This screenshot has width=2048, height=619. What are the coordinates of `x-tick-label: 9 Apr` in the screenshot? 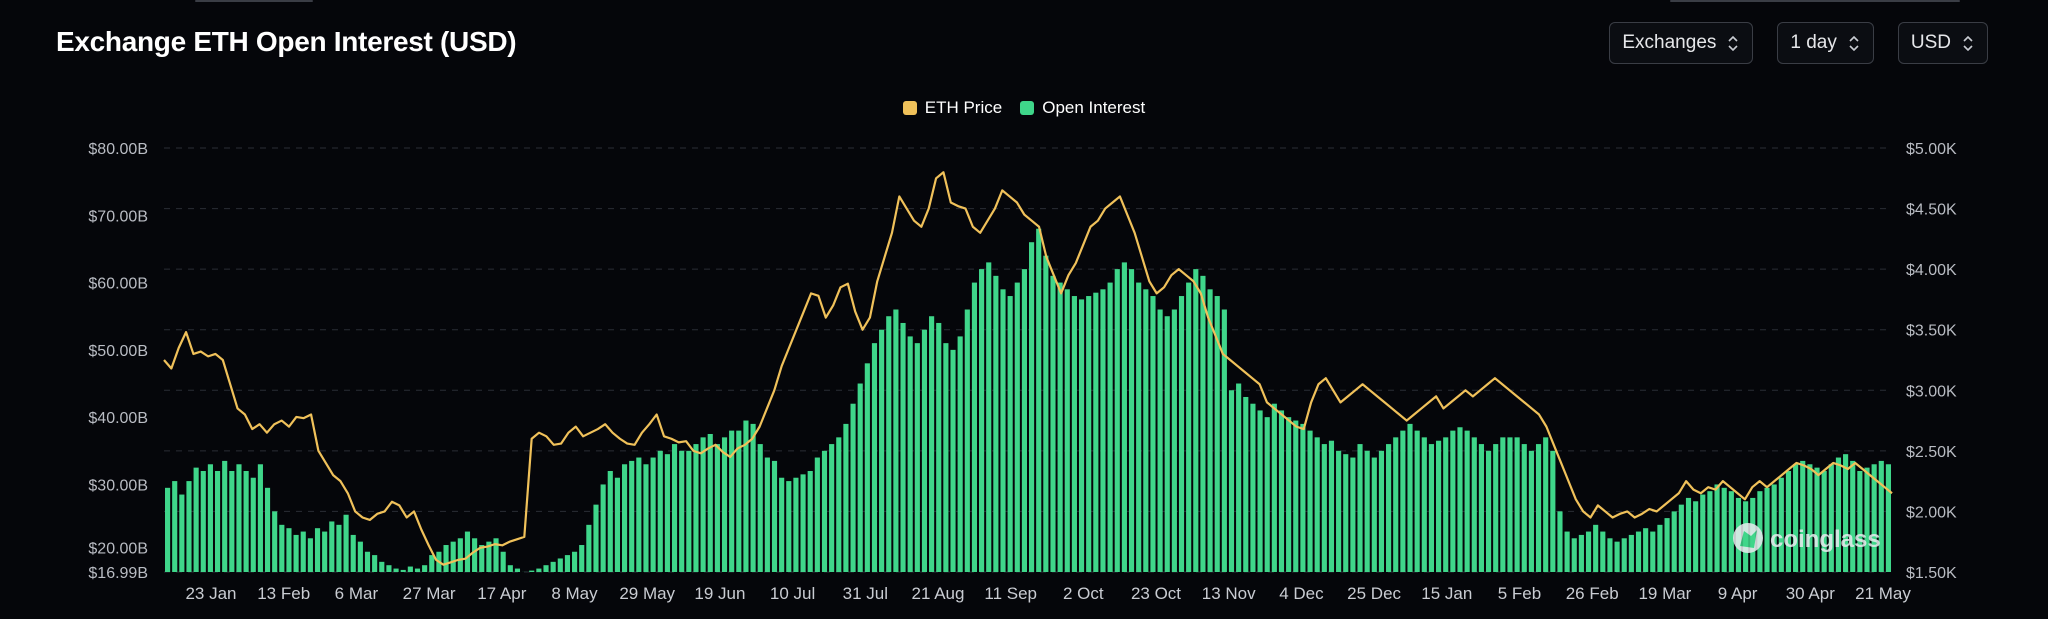 It's located at (1738, 593).